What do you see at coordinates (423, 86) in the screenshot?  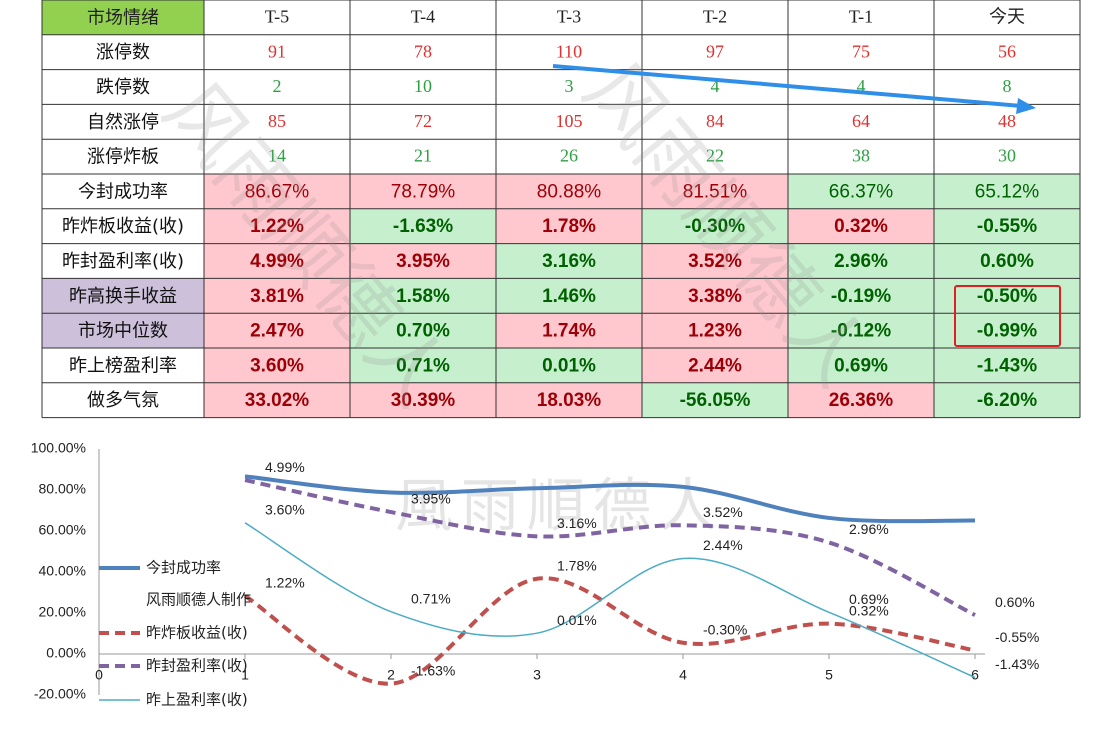 I see `cell-text: 10` at bounding box center [423, 86].